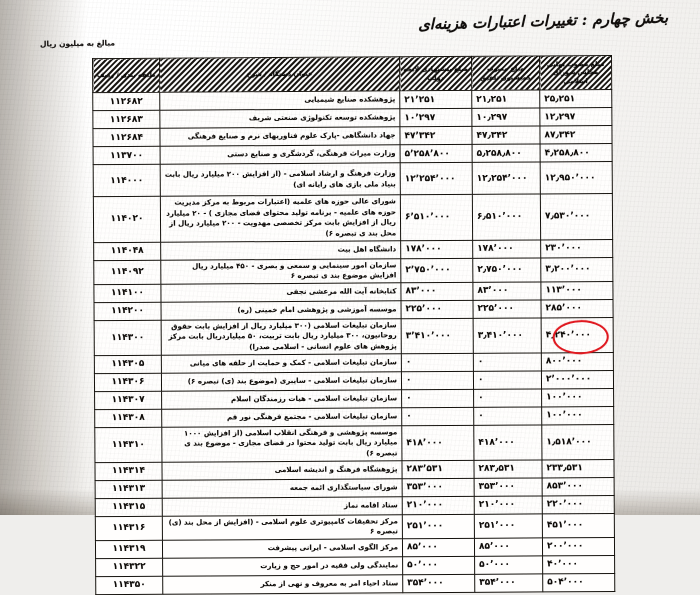 Image resolution: width=700 pixels, height=595 pixels. What do you see at coordinates (438, 505) in the screenshot?
I see `cell-proposed-amount: ۲۱۰٬۰۰۰` at bounding box center [438, 505].